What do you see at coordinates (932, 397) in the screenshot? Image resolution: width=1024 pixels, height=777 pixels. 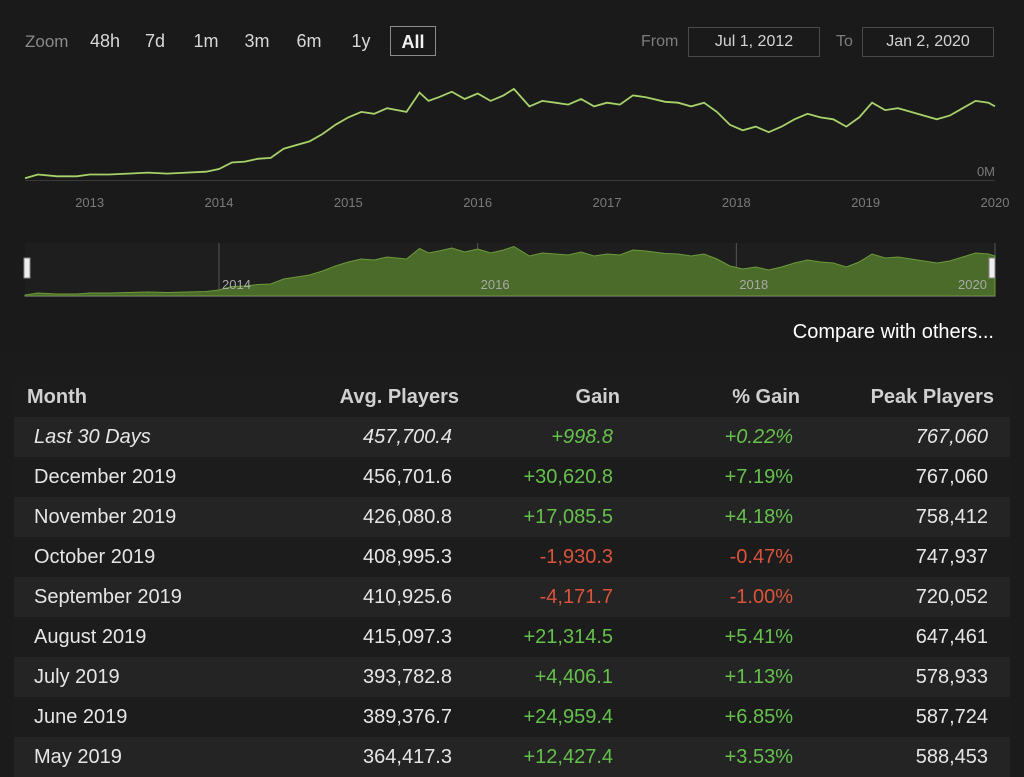 I see `header-peak-players: Peak Players` at bounding box center [932, 397].